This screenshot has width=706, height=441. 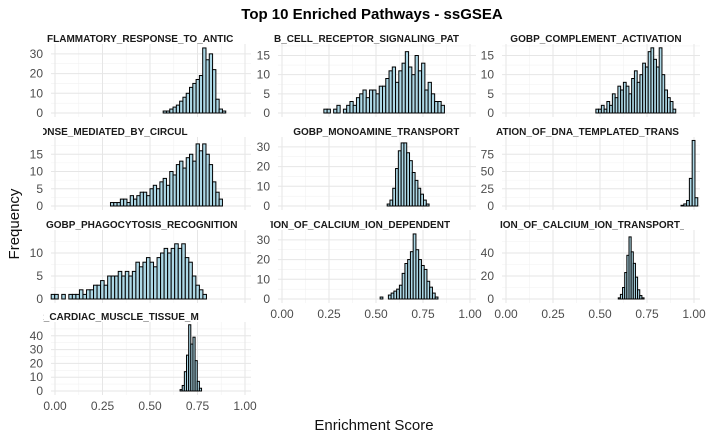 I want to click on facet-panel: 0 20 40 ION_OF_CALCIUM_ION_TRANSPORT_, so click(x=590, y=263).